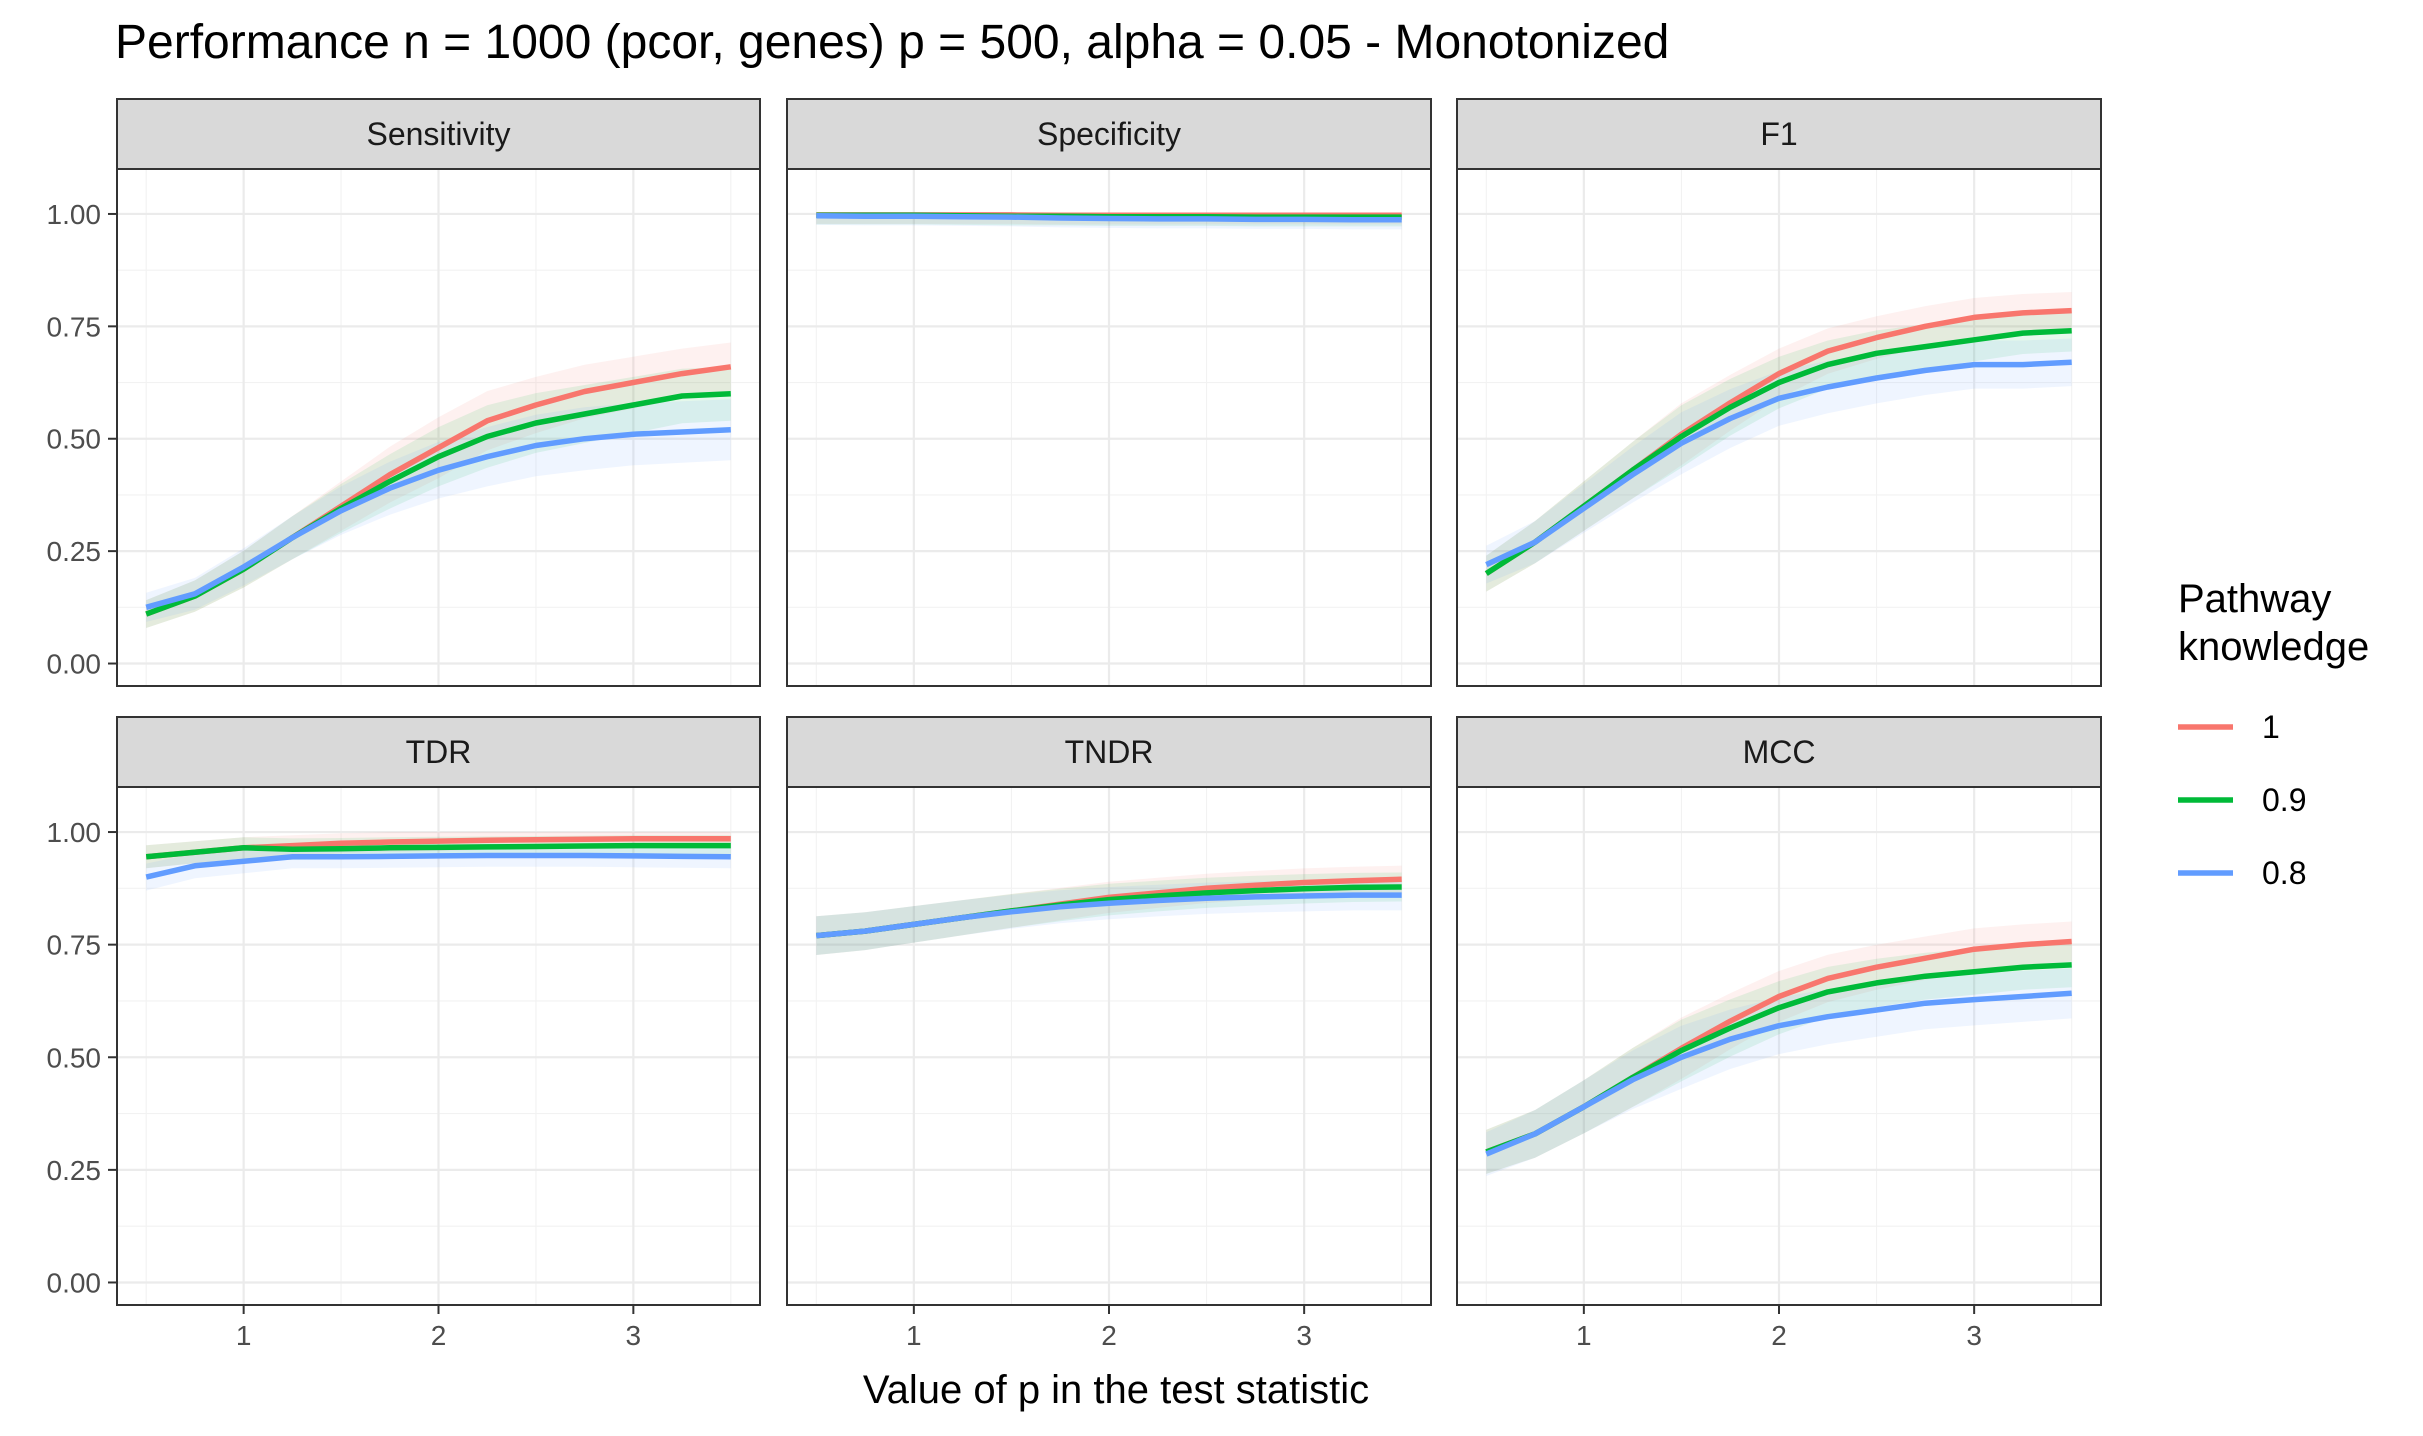 Image resolution: width=2423 pixels, height=1436 pixels. Describe the element at coordinates (2284, 800) in the screenshot. I see `legend-label-0-9: 0.9` at that location.